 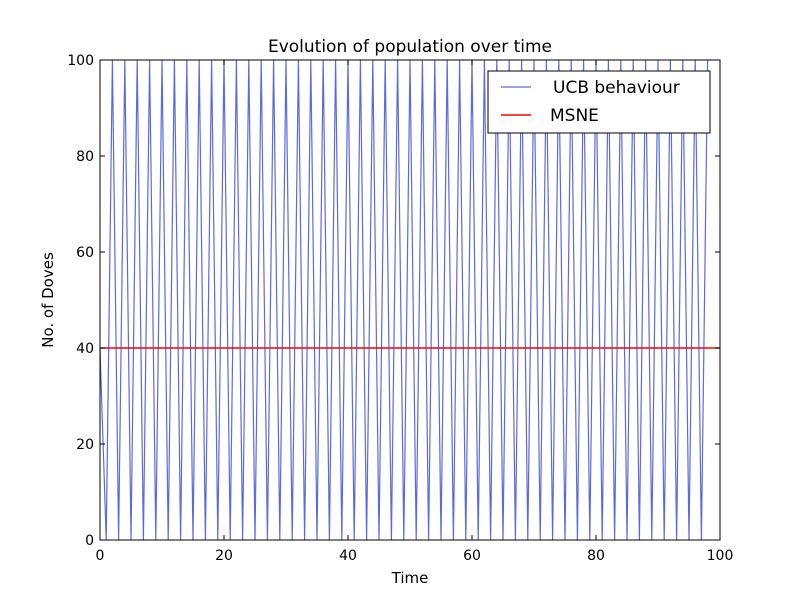 What do you see at coordinates (720, 556) in the screenshot?
I see `x-tick-label: 100` at bounding box center [720, 556].